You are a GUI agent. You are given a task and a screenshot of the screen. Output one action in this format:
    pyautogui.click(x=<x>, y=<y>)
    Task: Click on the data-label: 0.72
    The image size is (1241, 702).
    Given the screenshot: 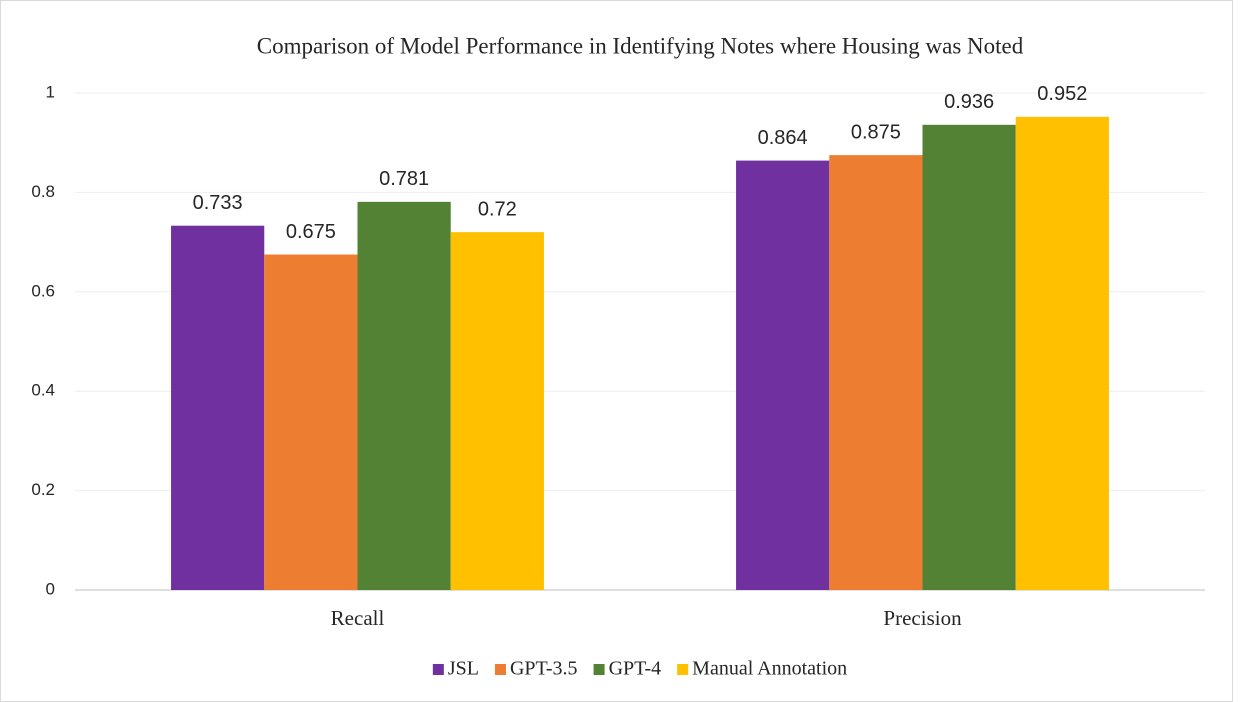 What is the action you would take?
    pyautogui.click(x=497, y=209)
    